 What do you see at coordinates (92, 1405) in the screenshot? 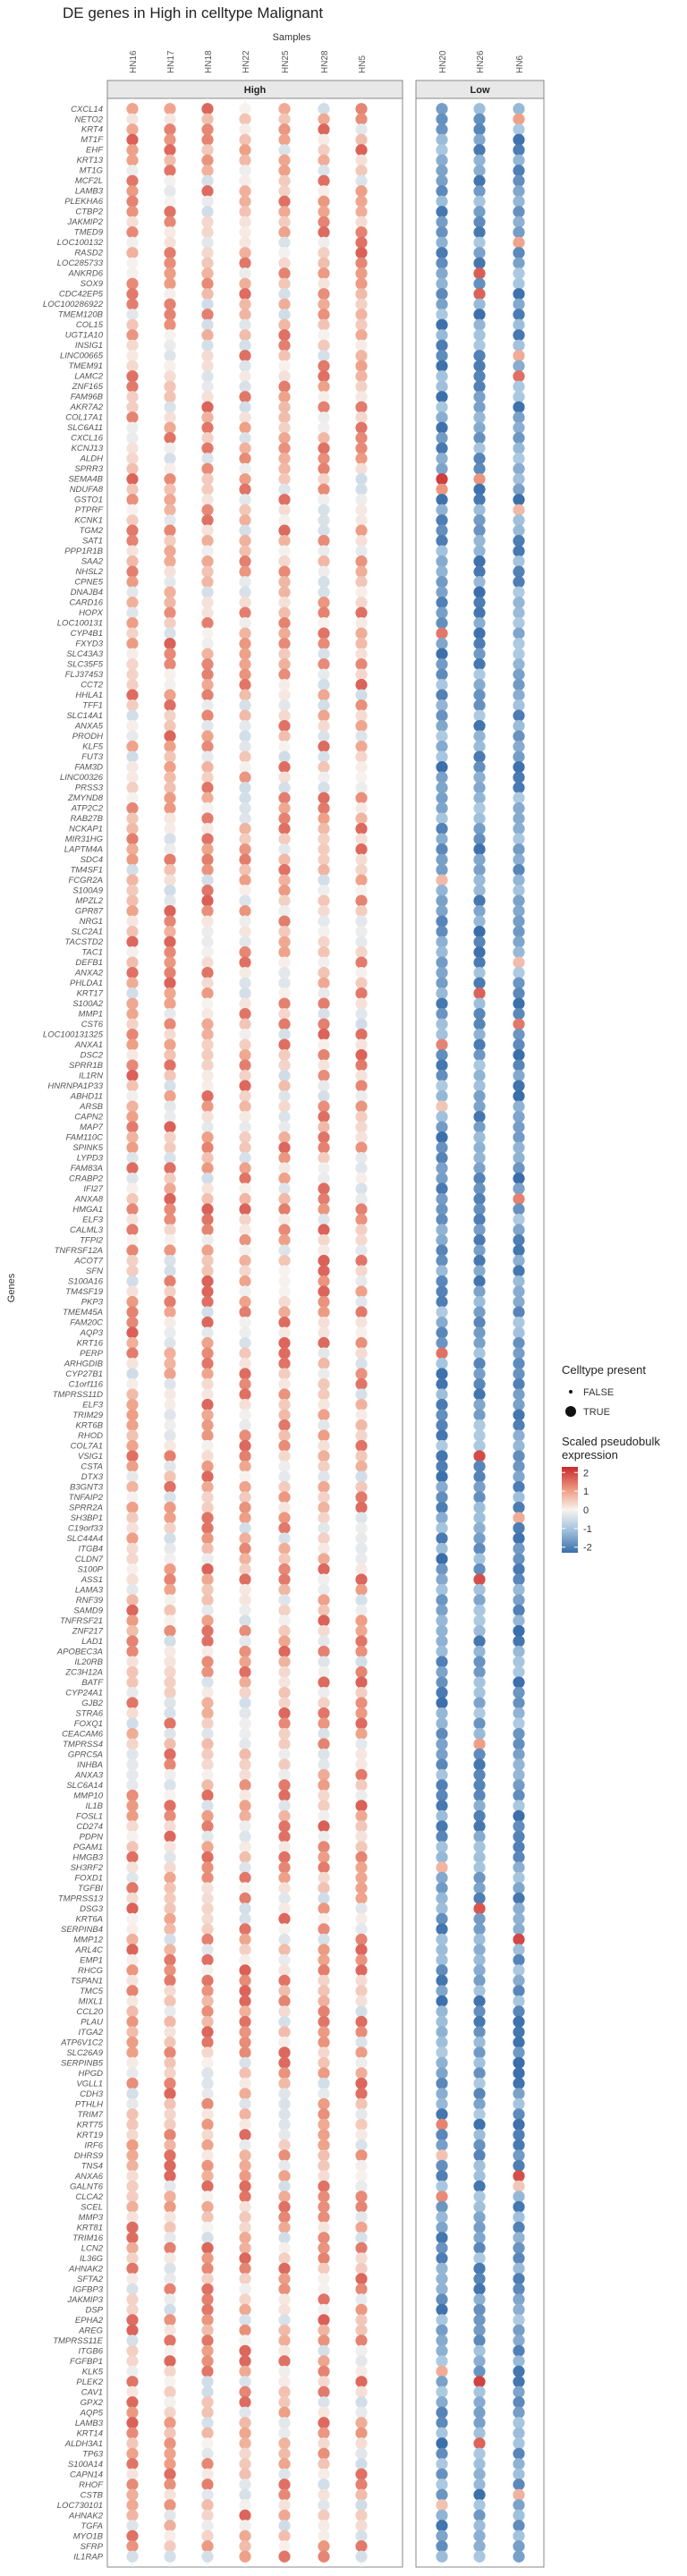
I see `gene-label: ELF3` at bounding box center [92, 1405].